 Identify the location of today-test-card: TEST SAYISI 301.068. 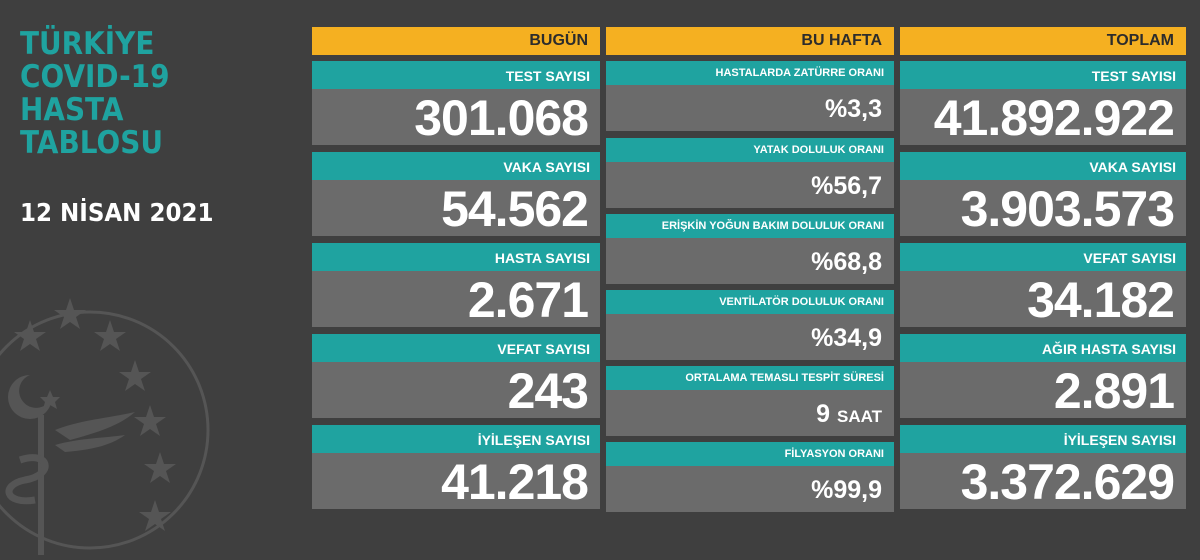
(456, 103).